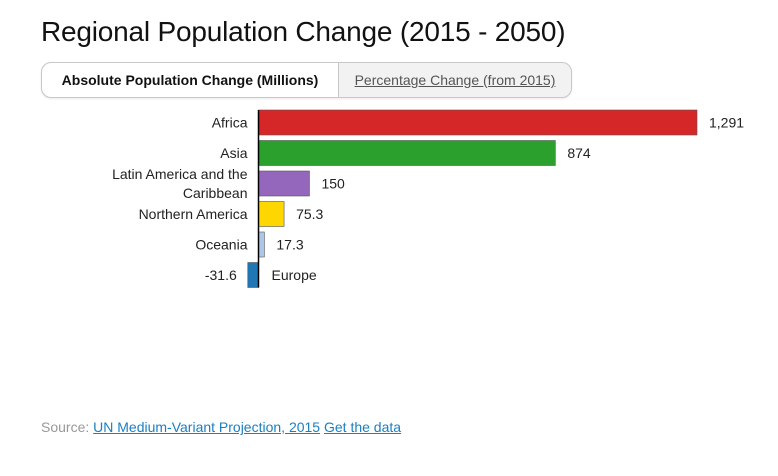 The height and width of the screenshot is (476, 778). What do you see at coordinates (207, 427) in the screenshot?
I see `source-link: UN Medium-Variant Projection, 2015` at bounding box center [207, 427].